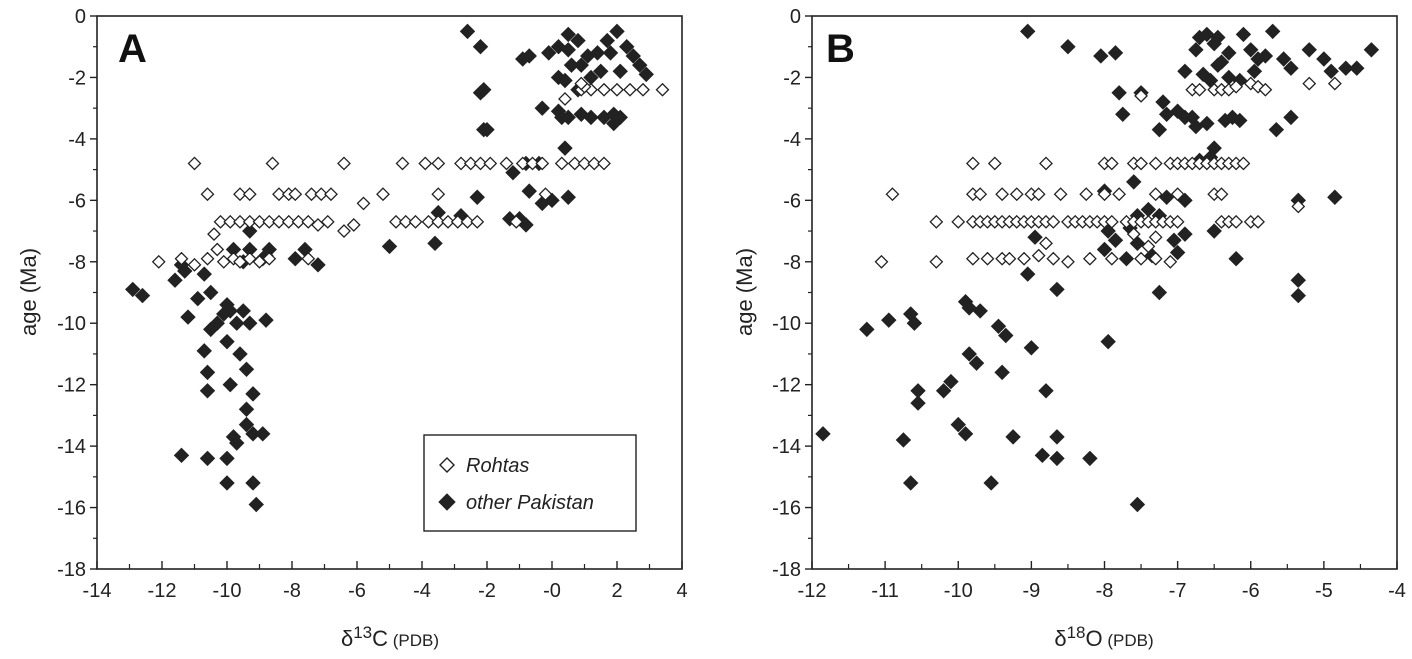  I want to click on legend-label-other-pakistan: other Pakistan, so click(530, 503).